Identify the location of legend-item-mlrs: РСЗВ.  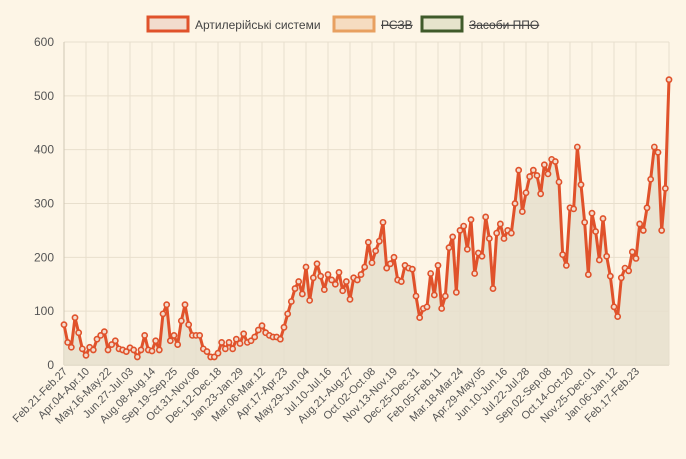
(372, 24).